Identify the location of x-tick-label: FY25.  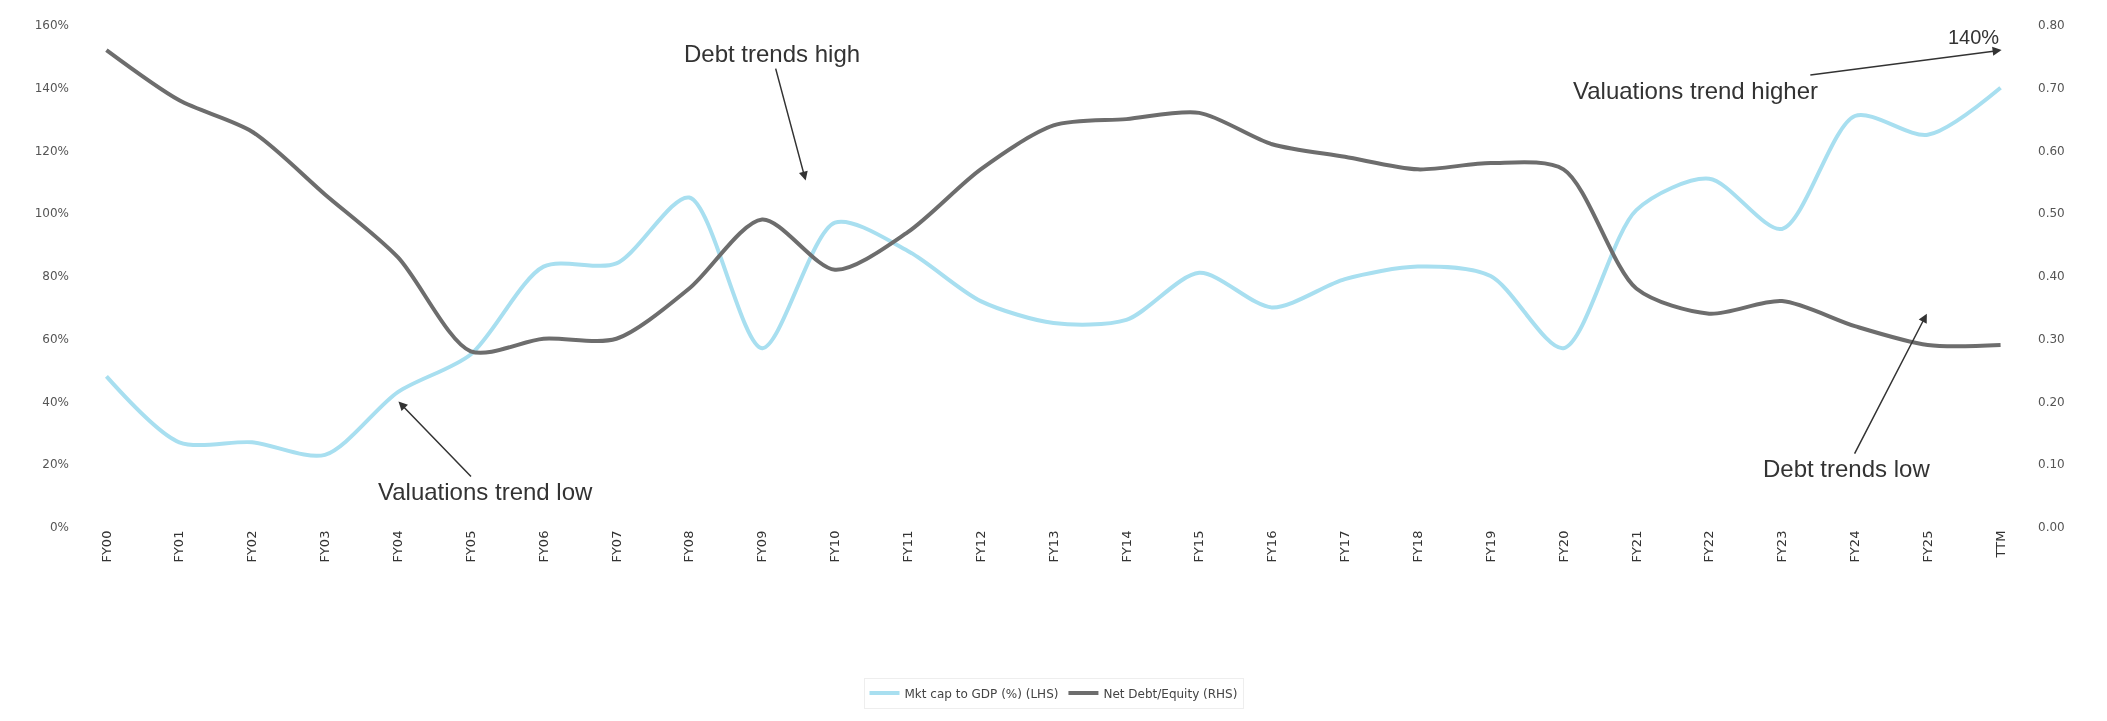
(1927, 546).